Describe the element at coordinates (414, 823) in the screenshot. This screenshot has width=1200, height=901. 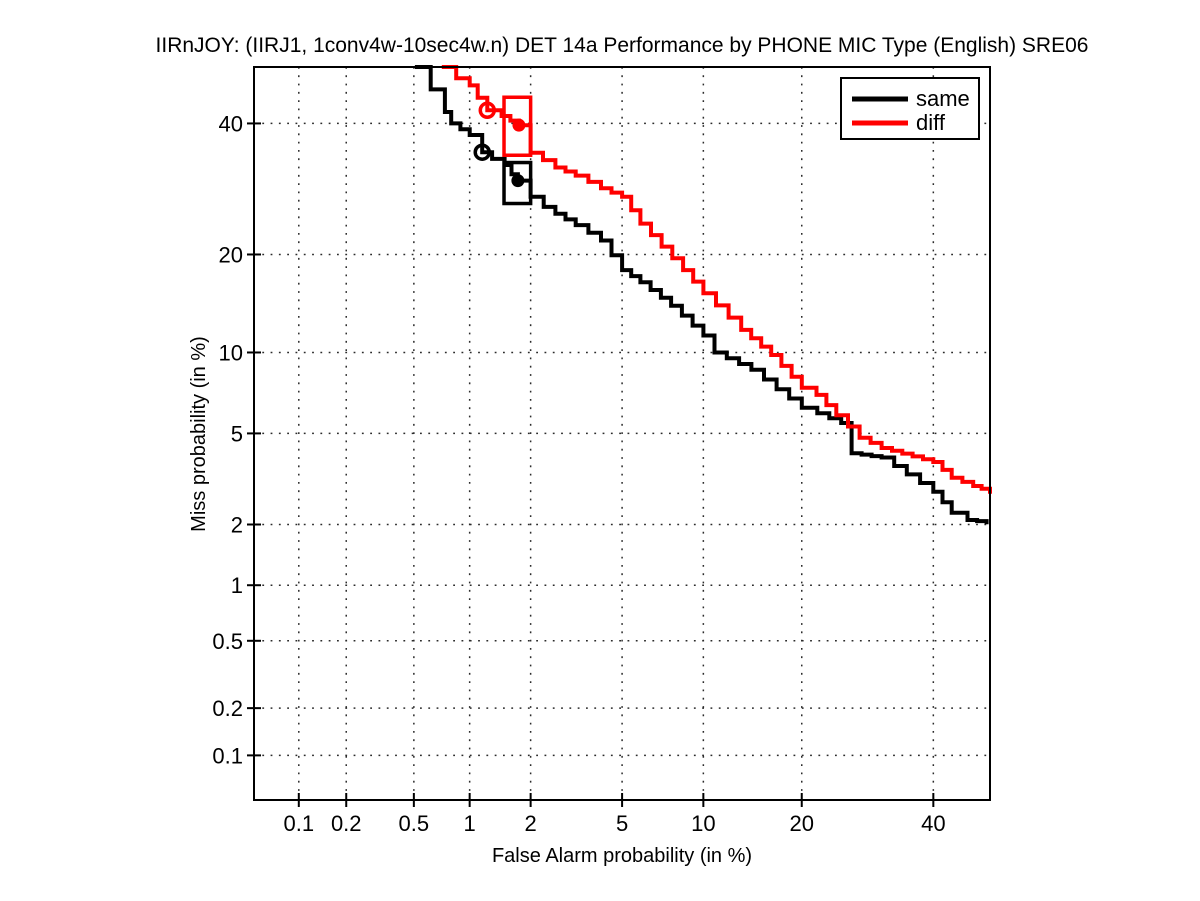
I see `x-tick-label: 0.5` at that location.